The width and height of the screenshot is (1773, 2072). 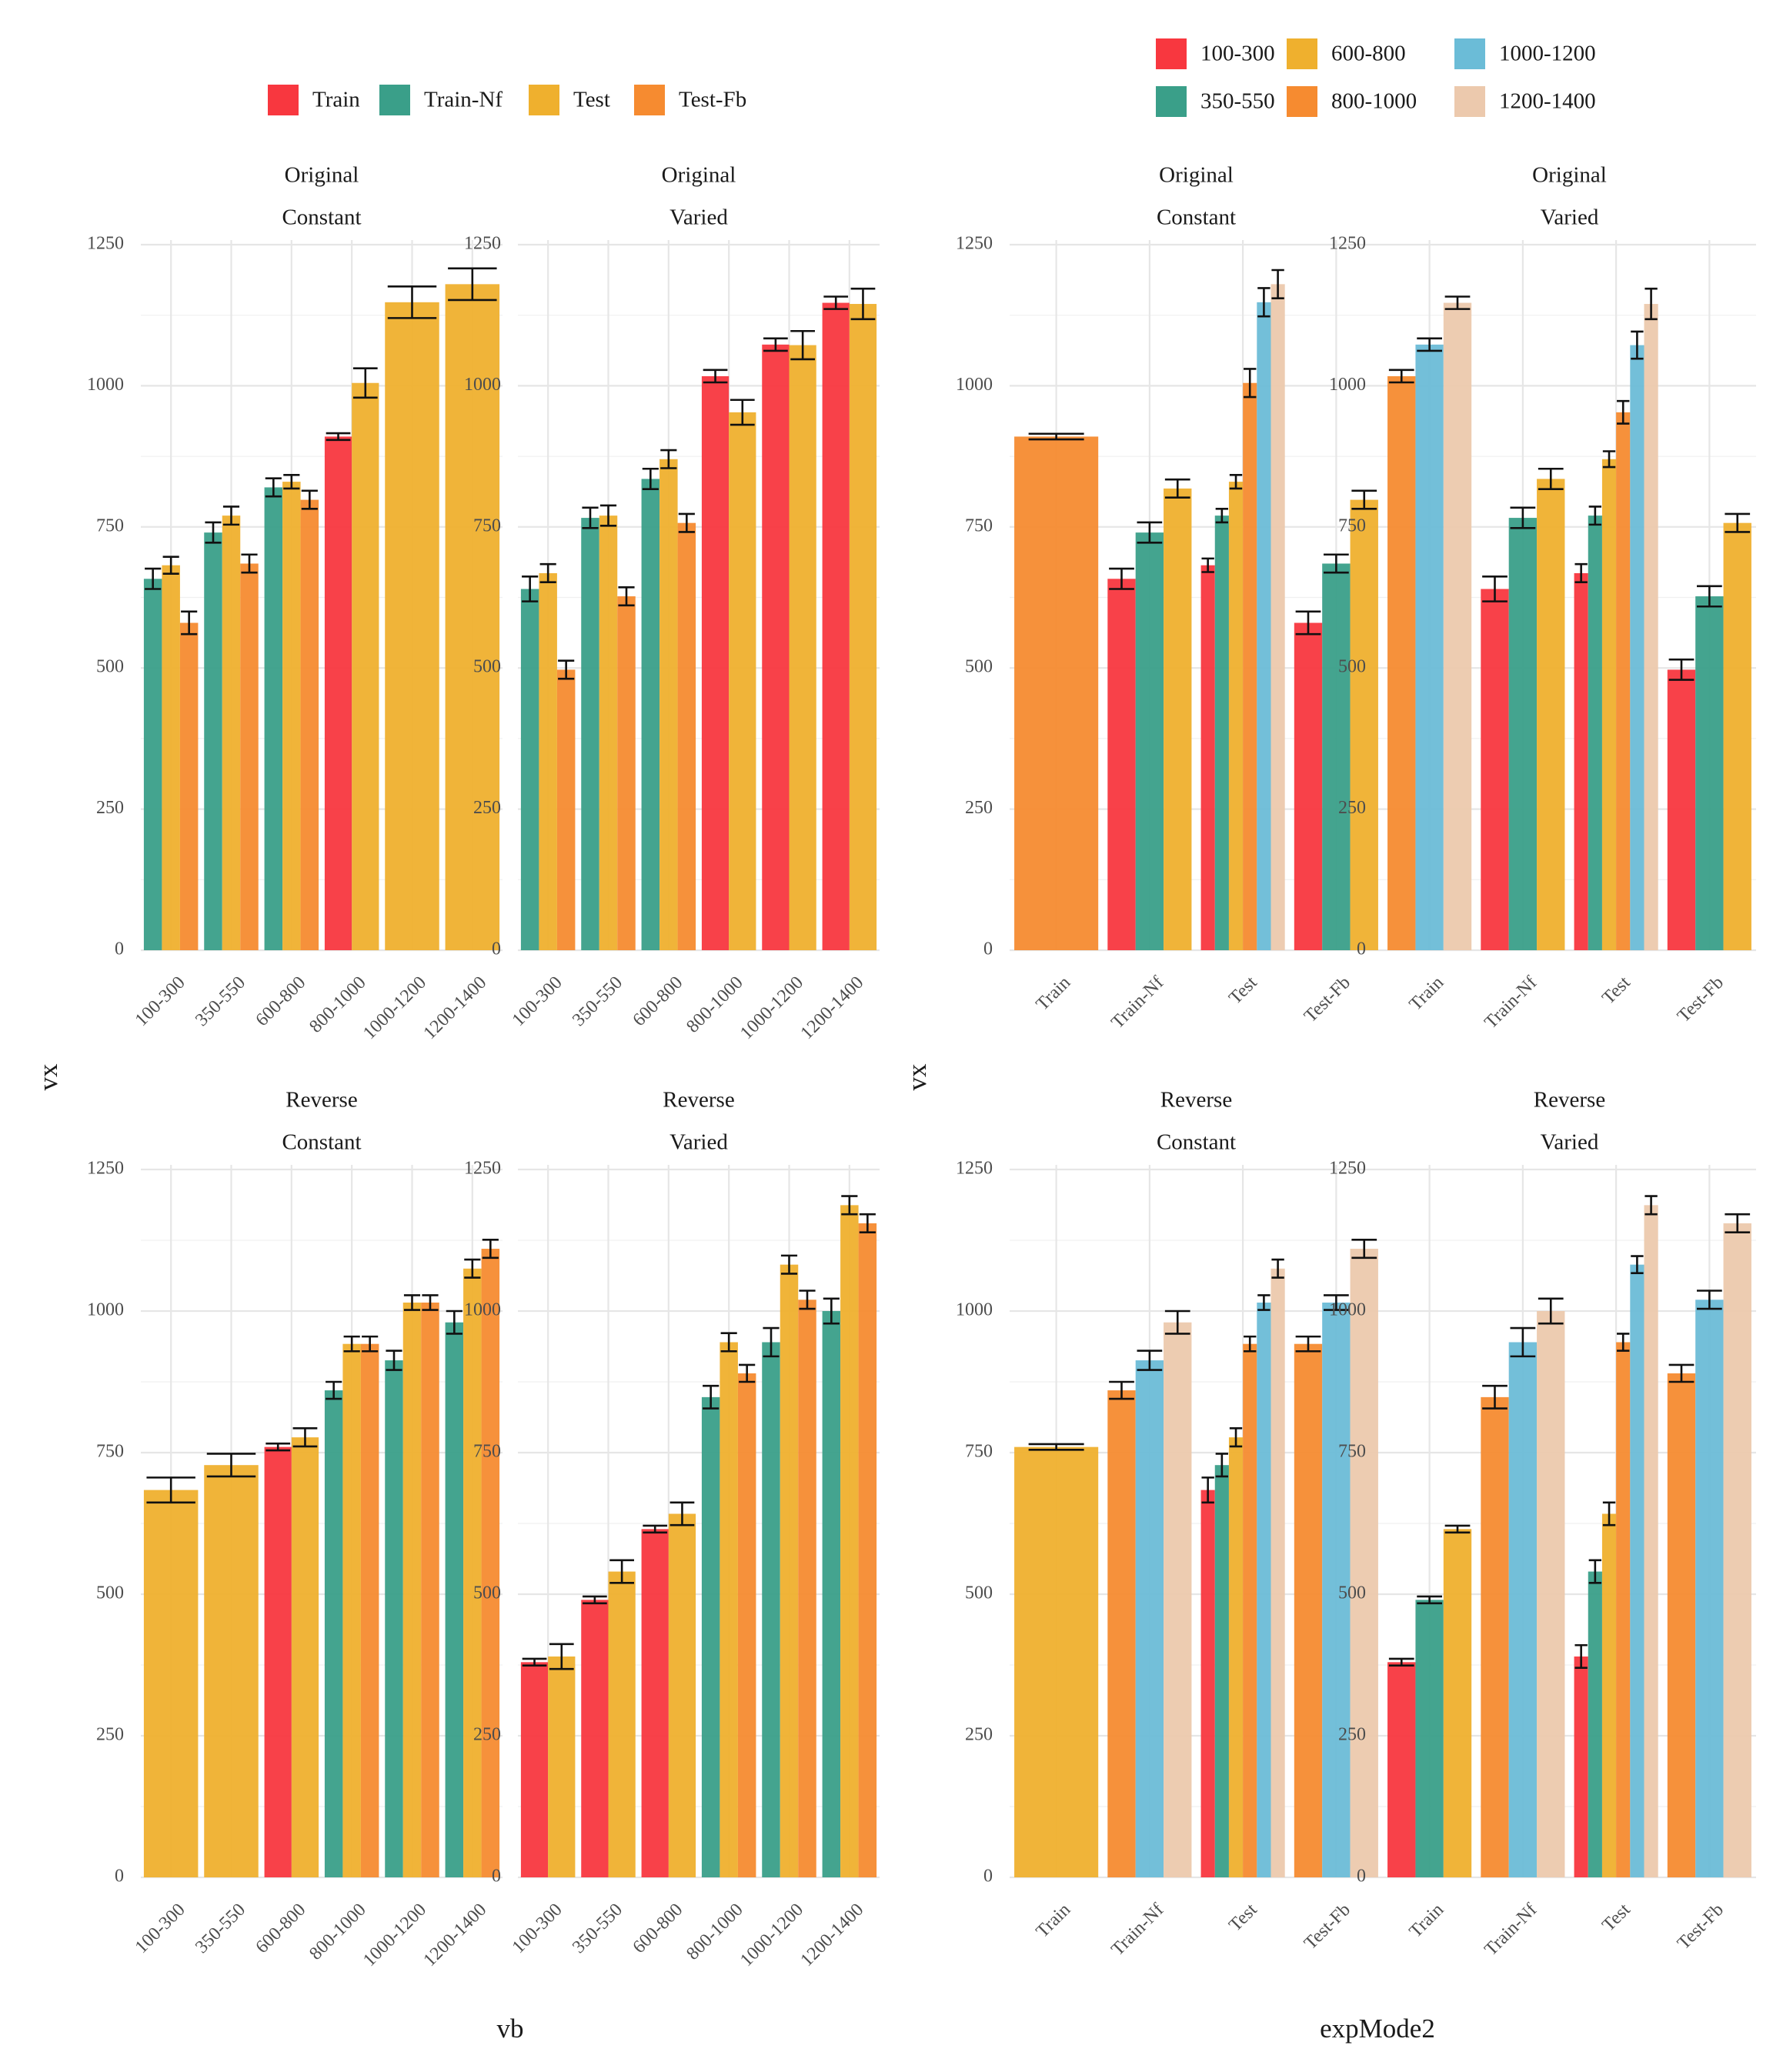 What do you see at coordinates (1547, 101) in the screenshot?
I see `legend-label-1200-1400: 1200-1400` at bounding box center [1547, 101].